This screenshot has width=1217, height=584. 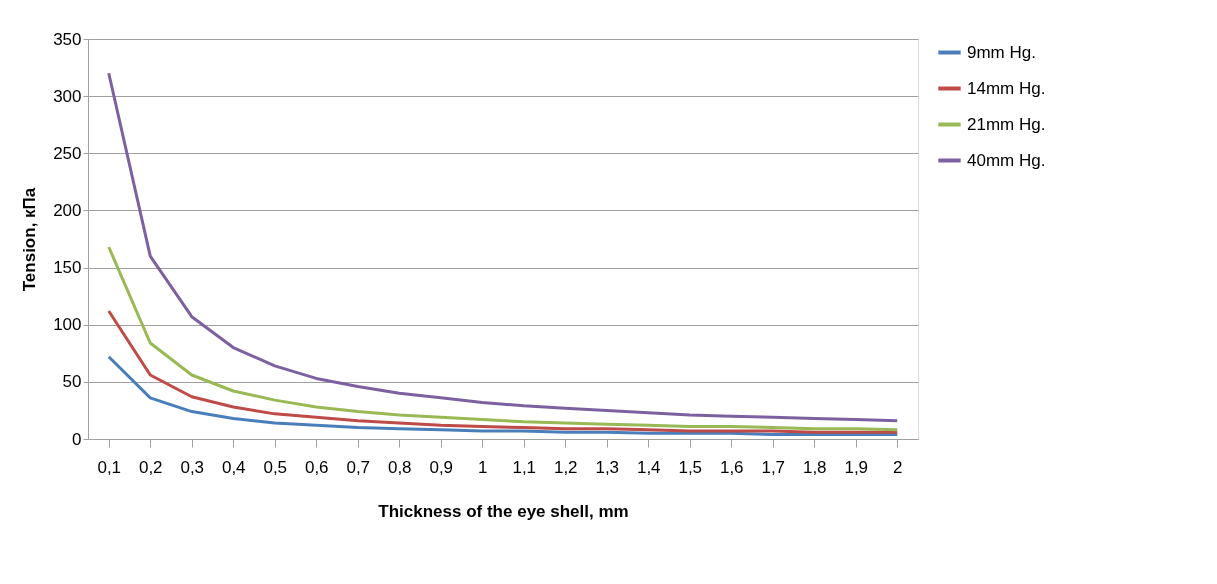 I want to click on y-tick-label: 350, so click(x=67, y=39).